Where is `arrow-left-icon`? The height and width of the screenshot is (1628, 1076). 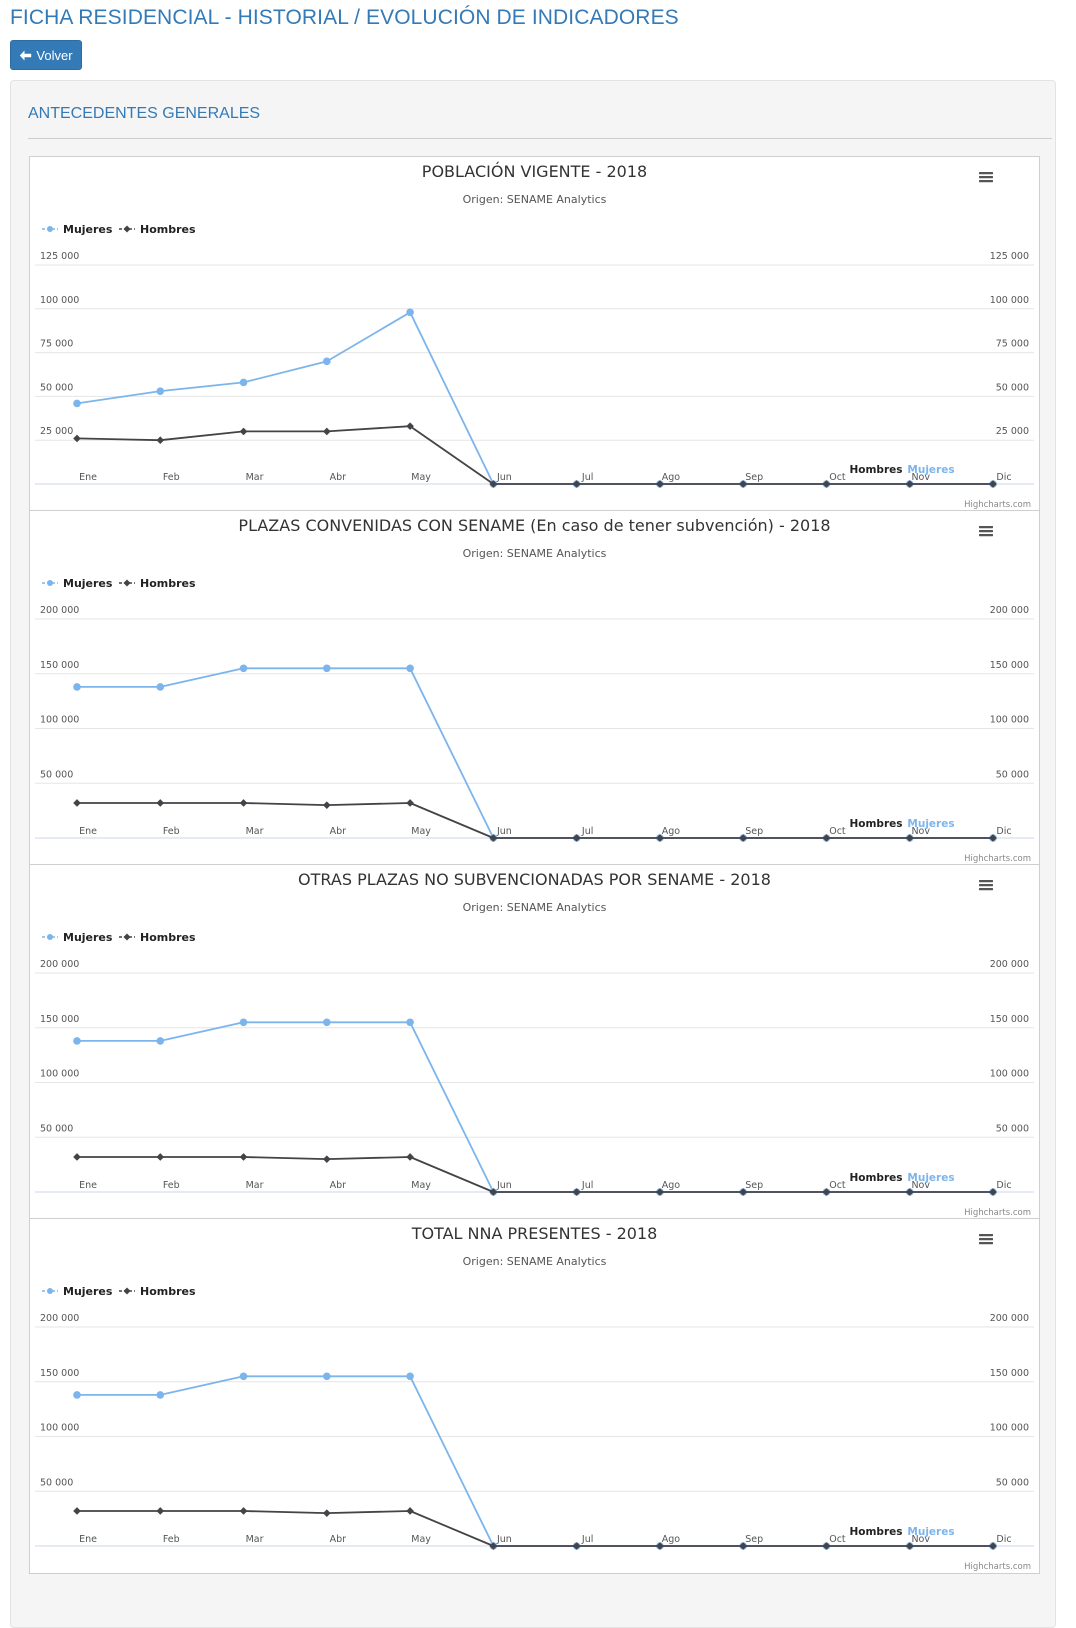
arrow-left-icon is located at coordinates (25, 55).